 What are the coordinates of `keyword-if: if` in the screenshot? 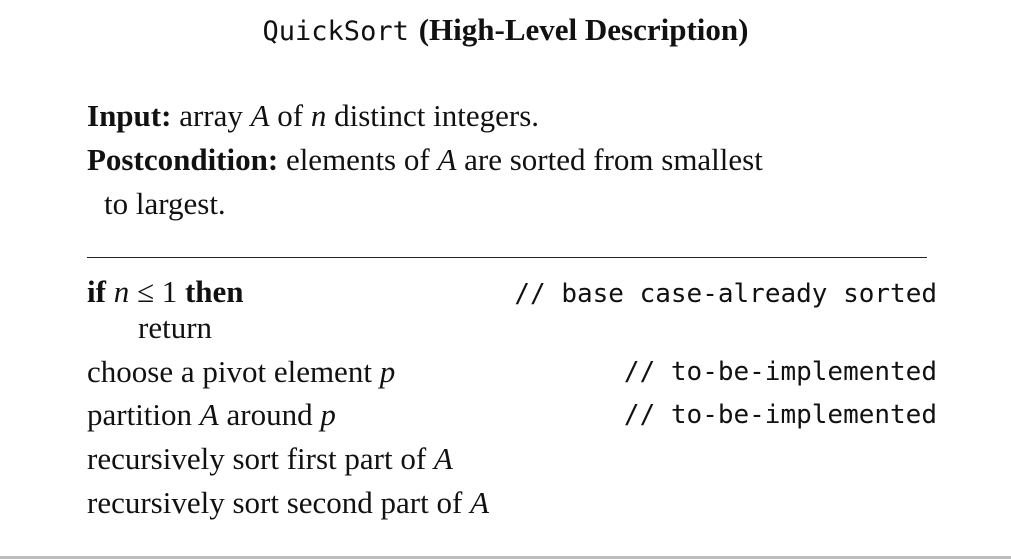 It's located at (96, 291).